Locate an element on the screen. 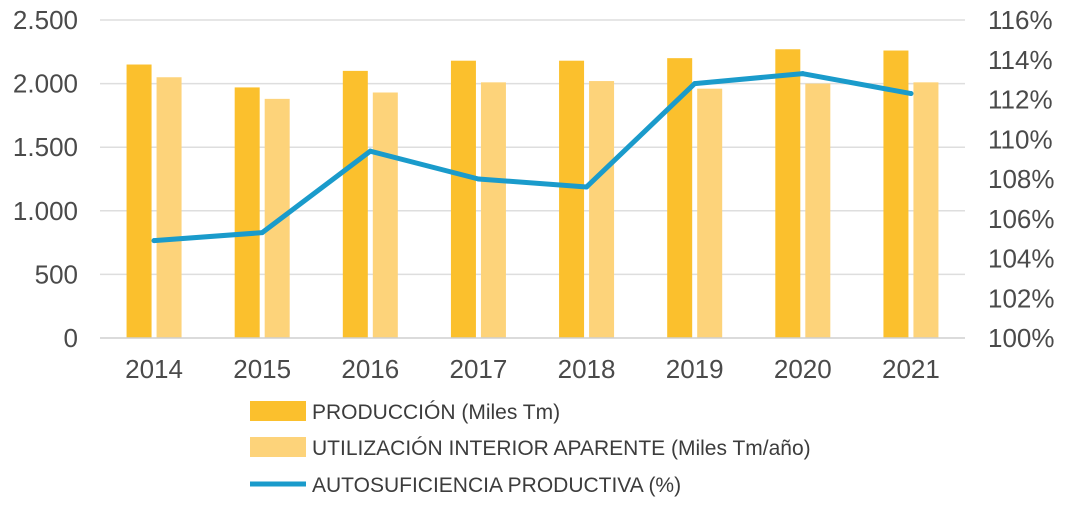 The width and height of the screenshot is (1070, 511). left-tick-label: 500 is located at coordinates (56, 274).